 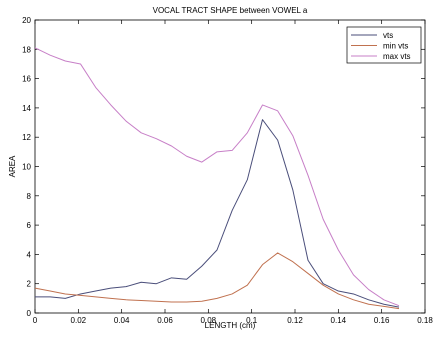 I want to click on legend-entry-label: max vts, so click(x=397, y=56).